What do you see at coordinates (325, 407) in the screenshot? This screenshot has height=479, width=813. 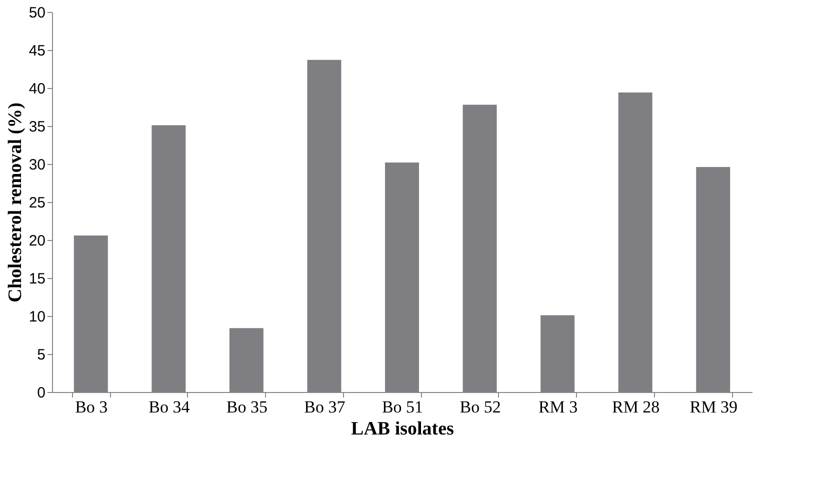 I see `x-tick-label: Bo 37` at bounding box center [325, 407].